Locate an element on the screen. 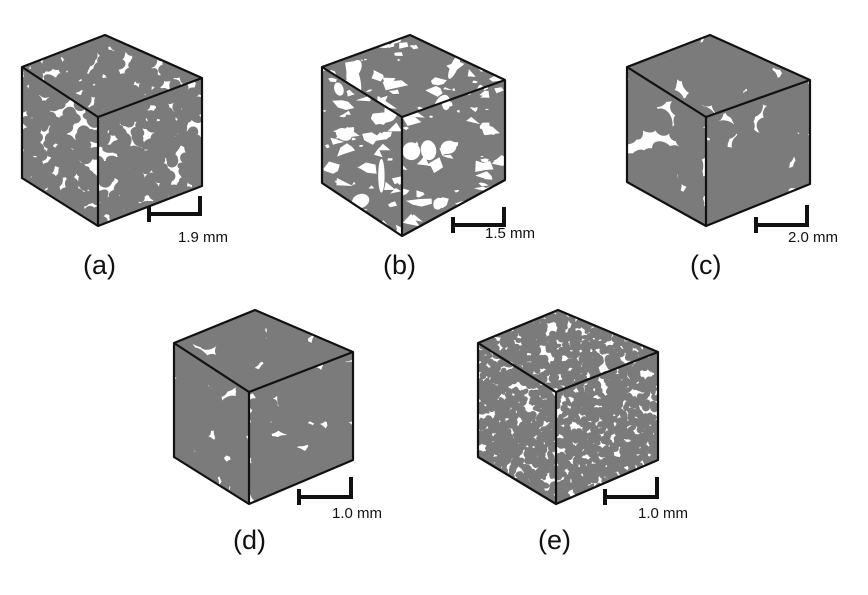 Image resolution: width=868 pixels, height=595 pixels. panel-d: 1.0 mm (d) is located at coordinates (277, 431).